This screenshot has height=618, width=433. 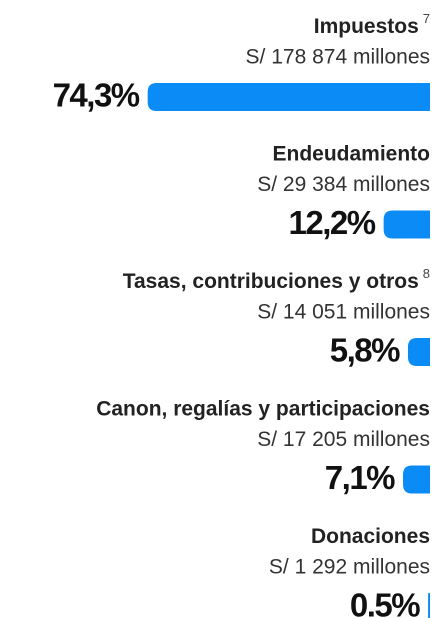 I want to click on category-name: Endeudamiento, so click(x=351, y=153).